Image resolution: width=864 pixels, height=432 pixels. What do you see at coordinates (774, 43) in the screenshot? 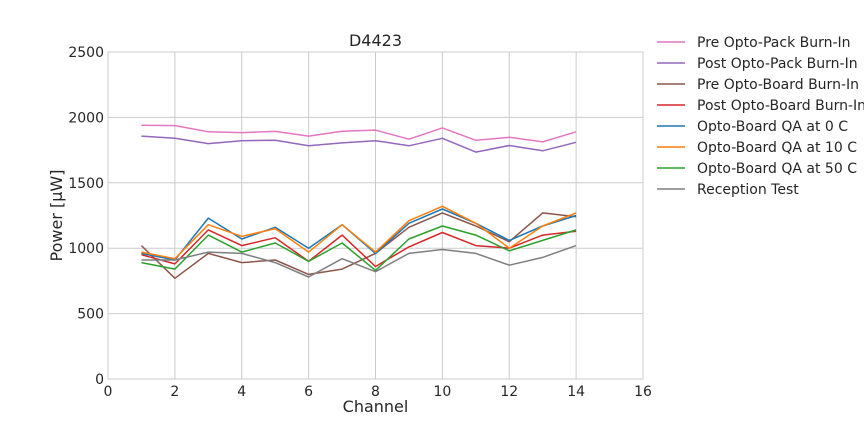
I see `legend-label: Pre Opto-Pack Burn-In` at bounding box center [774, 43].